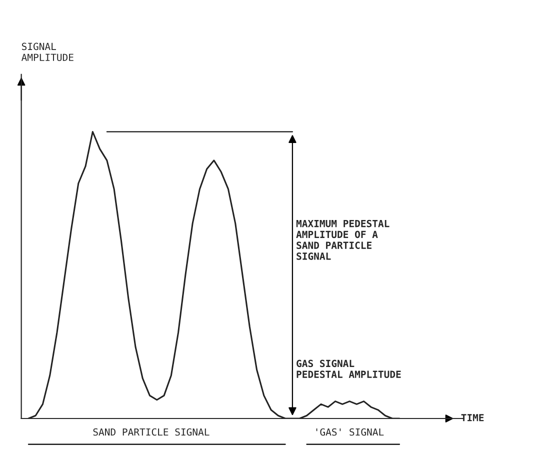  Describe the element at coordinates (343, 240) in the screenshot. I see `annotation: MAXIMUM PEDESTAL AMPLITUDE OF A SAND PARTICLE SIGNAL` at that location.